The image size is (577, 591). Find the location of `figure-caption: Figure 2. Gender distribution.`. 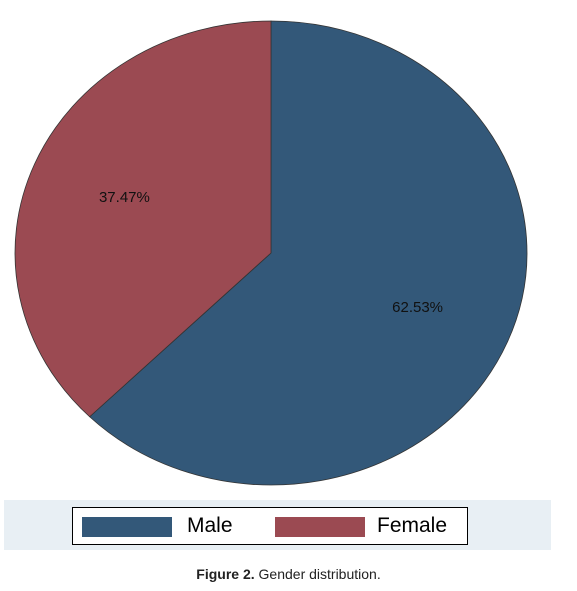

figure-caption: Figure 2. Gender distribution. is located at coordinates (288, 574).